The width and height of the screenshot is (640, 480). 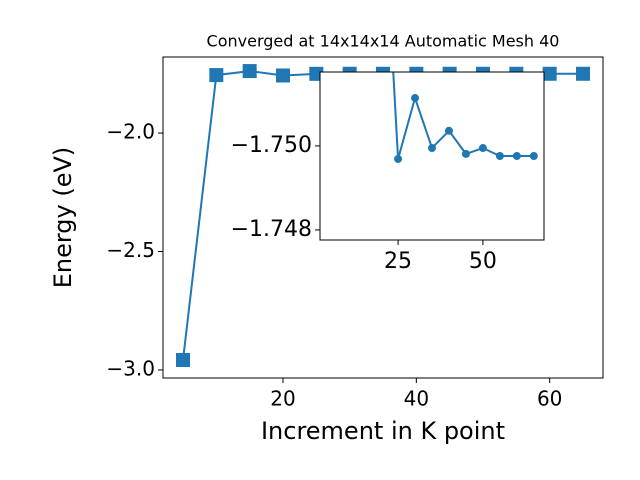 I want to click on data-line, so click(x=463, y=116).